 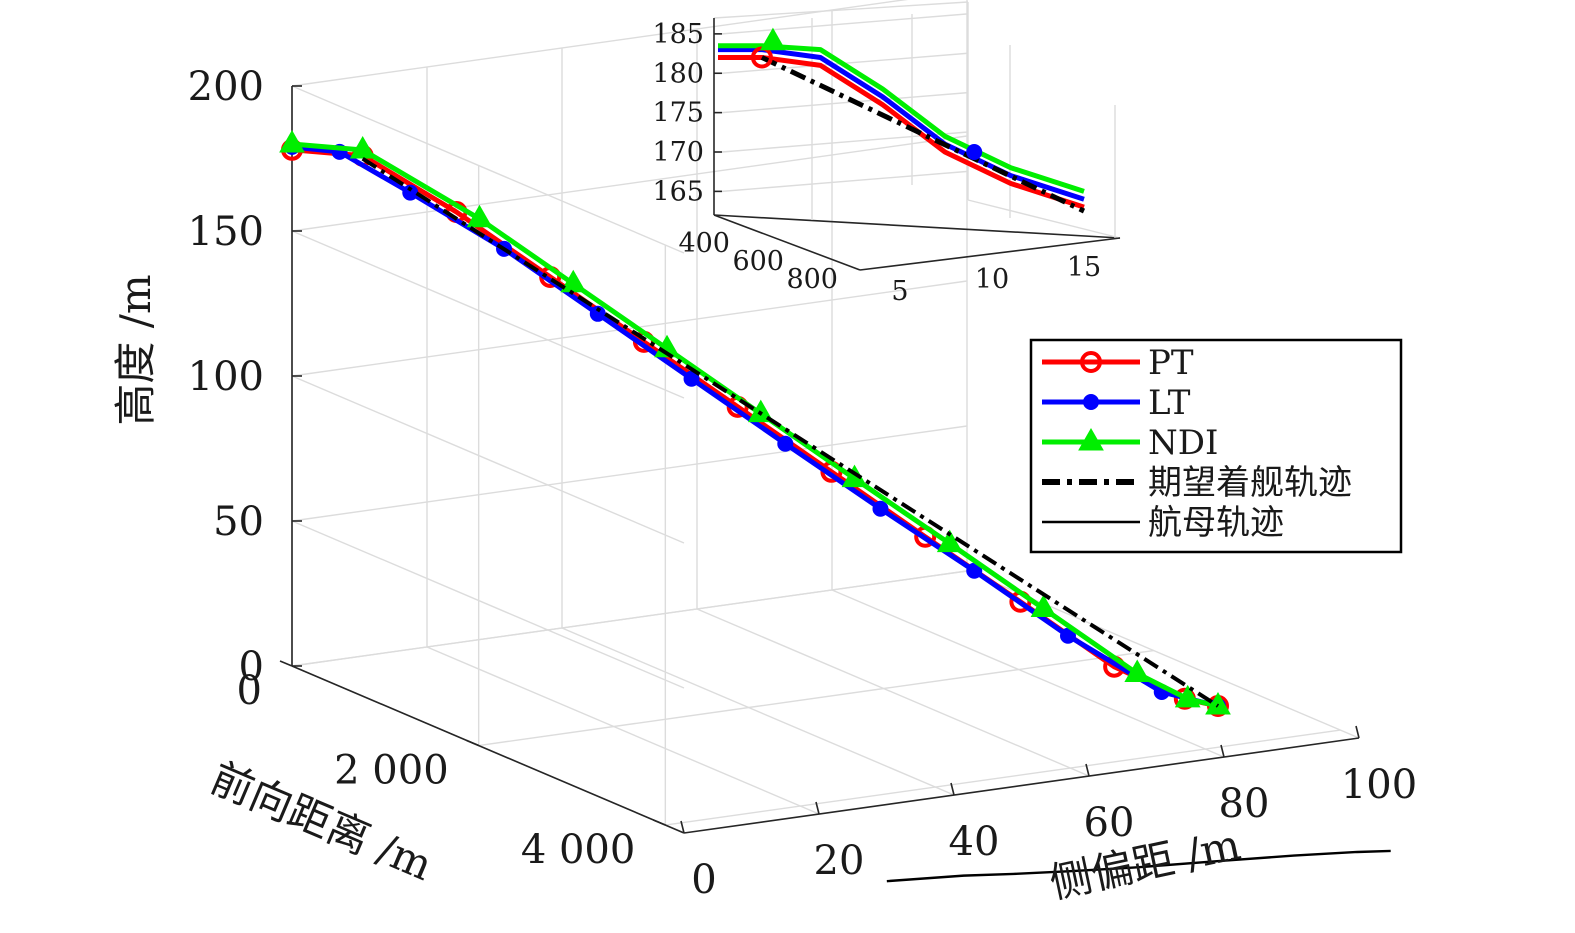 What do you see at coordinates (758, 261) in the screenshot?
I see `inset-forward-tick-label: 600` at bounding box center [758, 261].